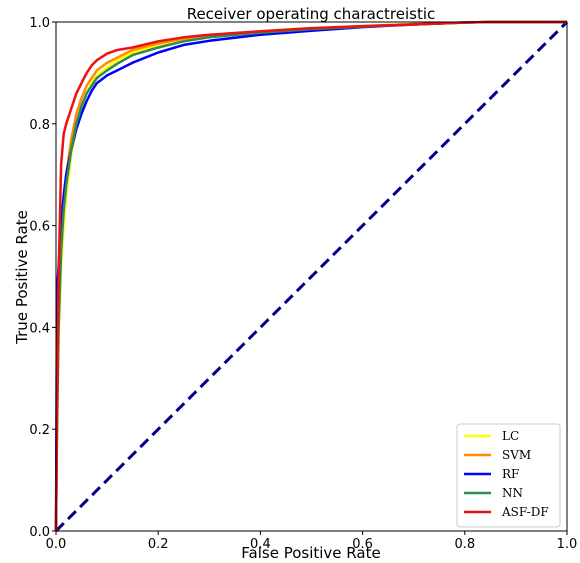 This screenshot has width=580, height=563. Describe the element at coordinates (56, 544) in the screenshot. I see `x-tick-label: 0.0` at that location.